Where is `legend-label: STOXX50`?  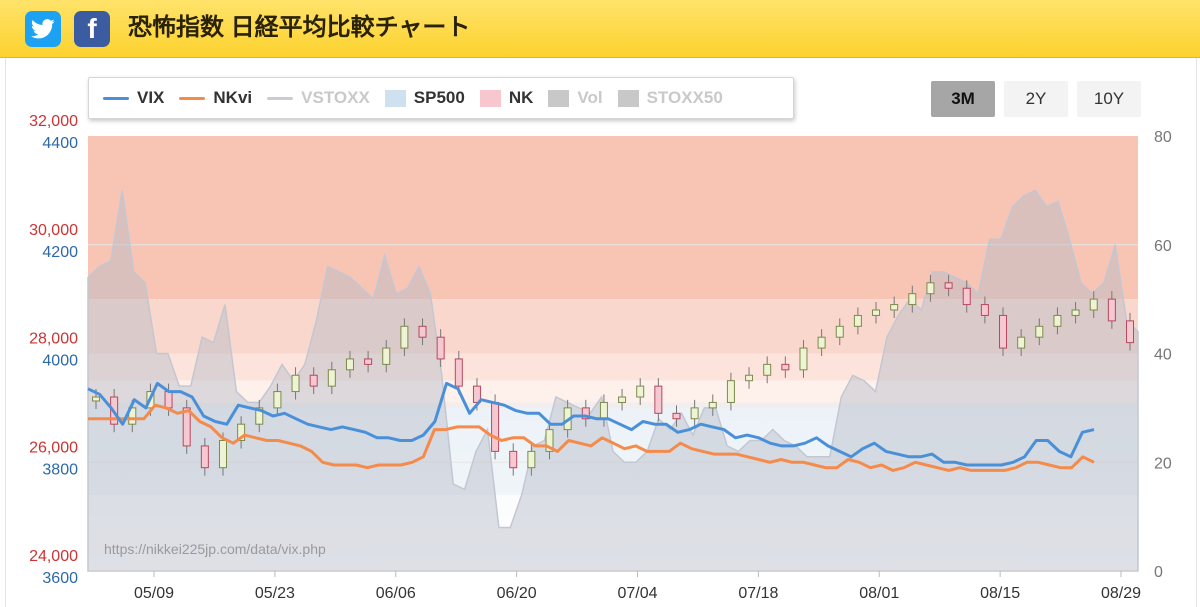
legend-label: STOXX50 is located at coordinates (684, 97).